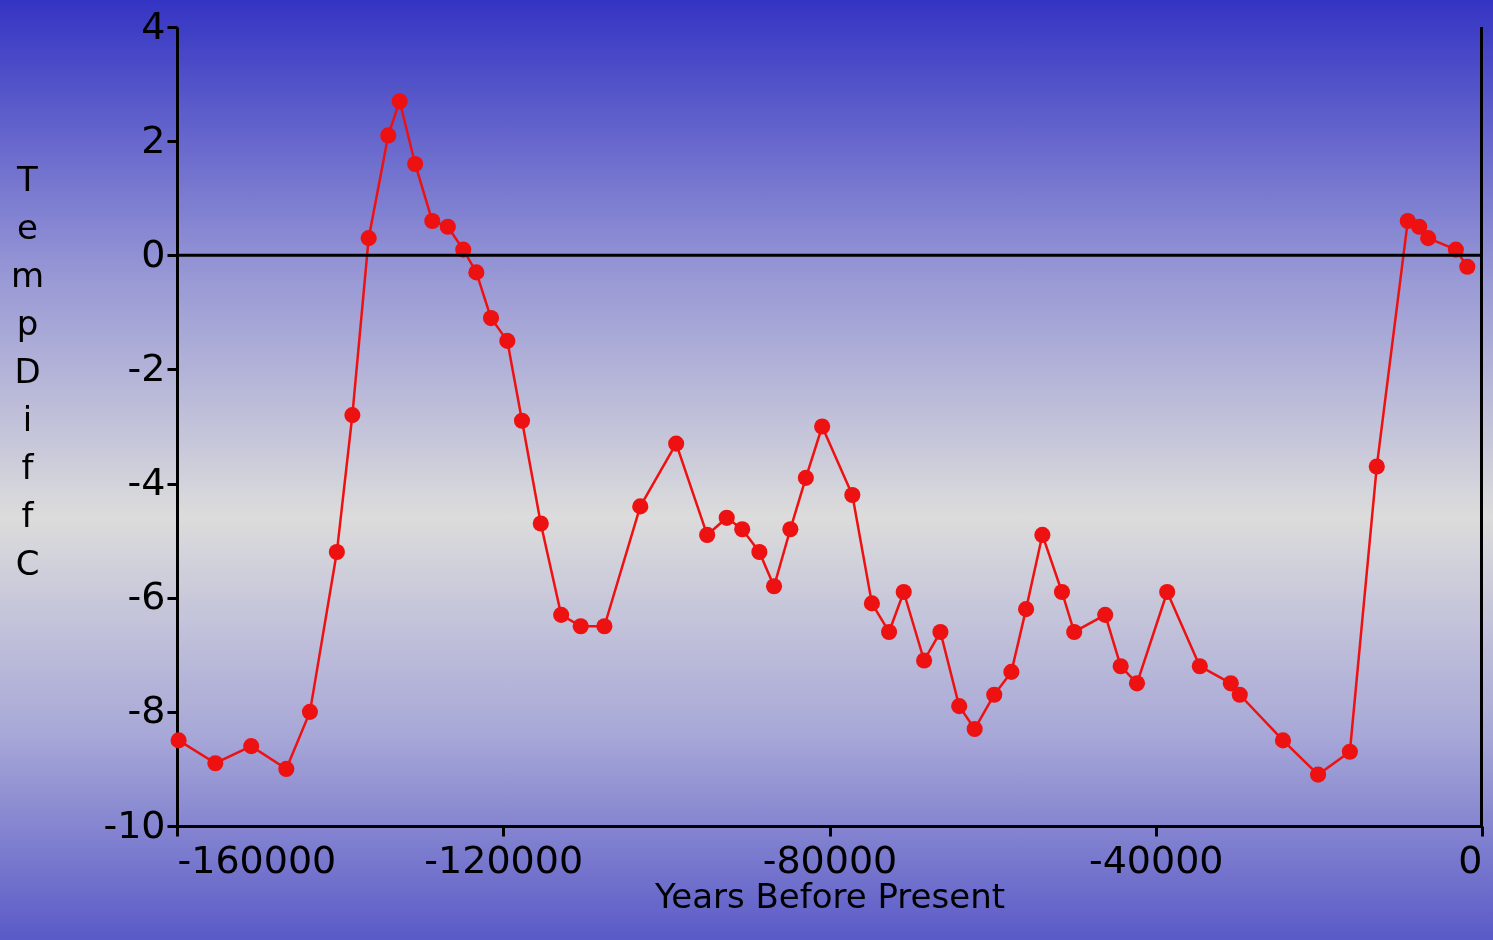 The width and height of the screenshot is (1493, 940). What do you see at coordinates (153, 139) in the screenshot?
I see `y-tick-label: 2` at bounding box center [153, 139].